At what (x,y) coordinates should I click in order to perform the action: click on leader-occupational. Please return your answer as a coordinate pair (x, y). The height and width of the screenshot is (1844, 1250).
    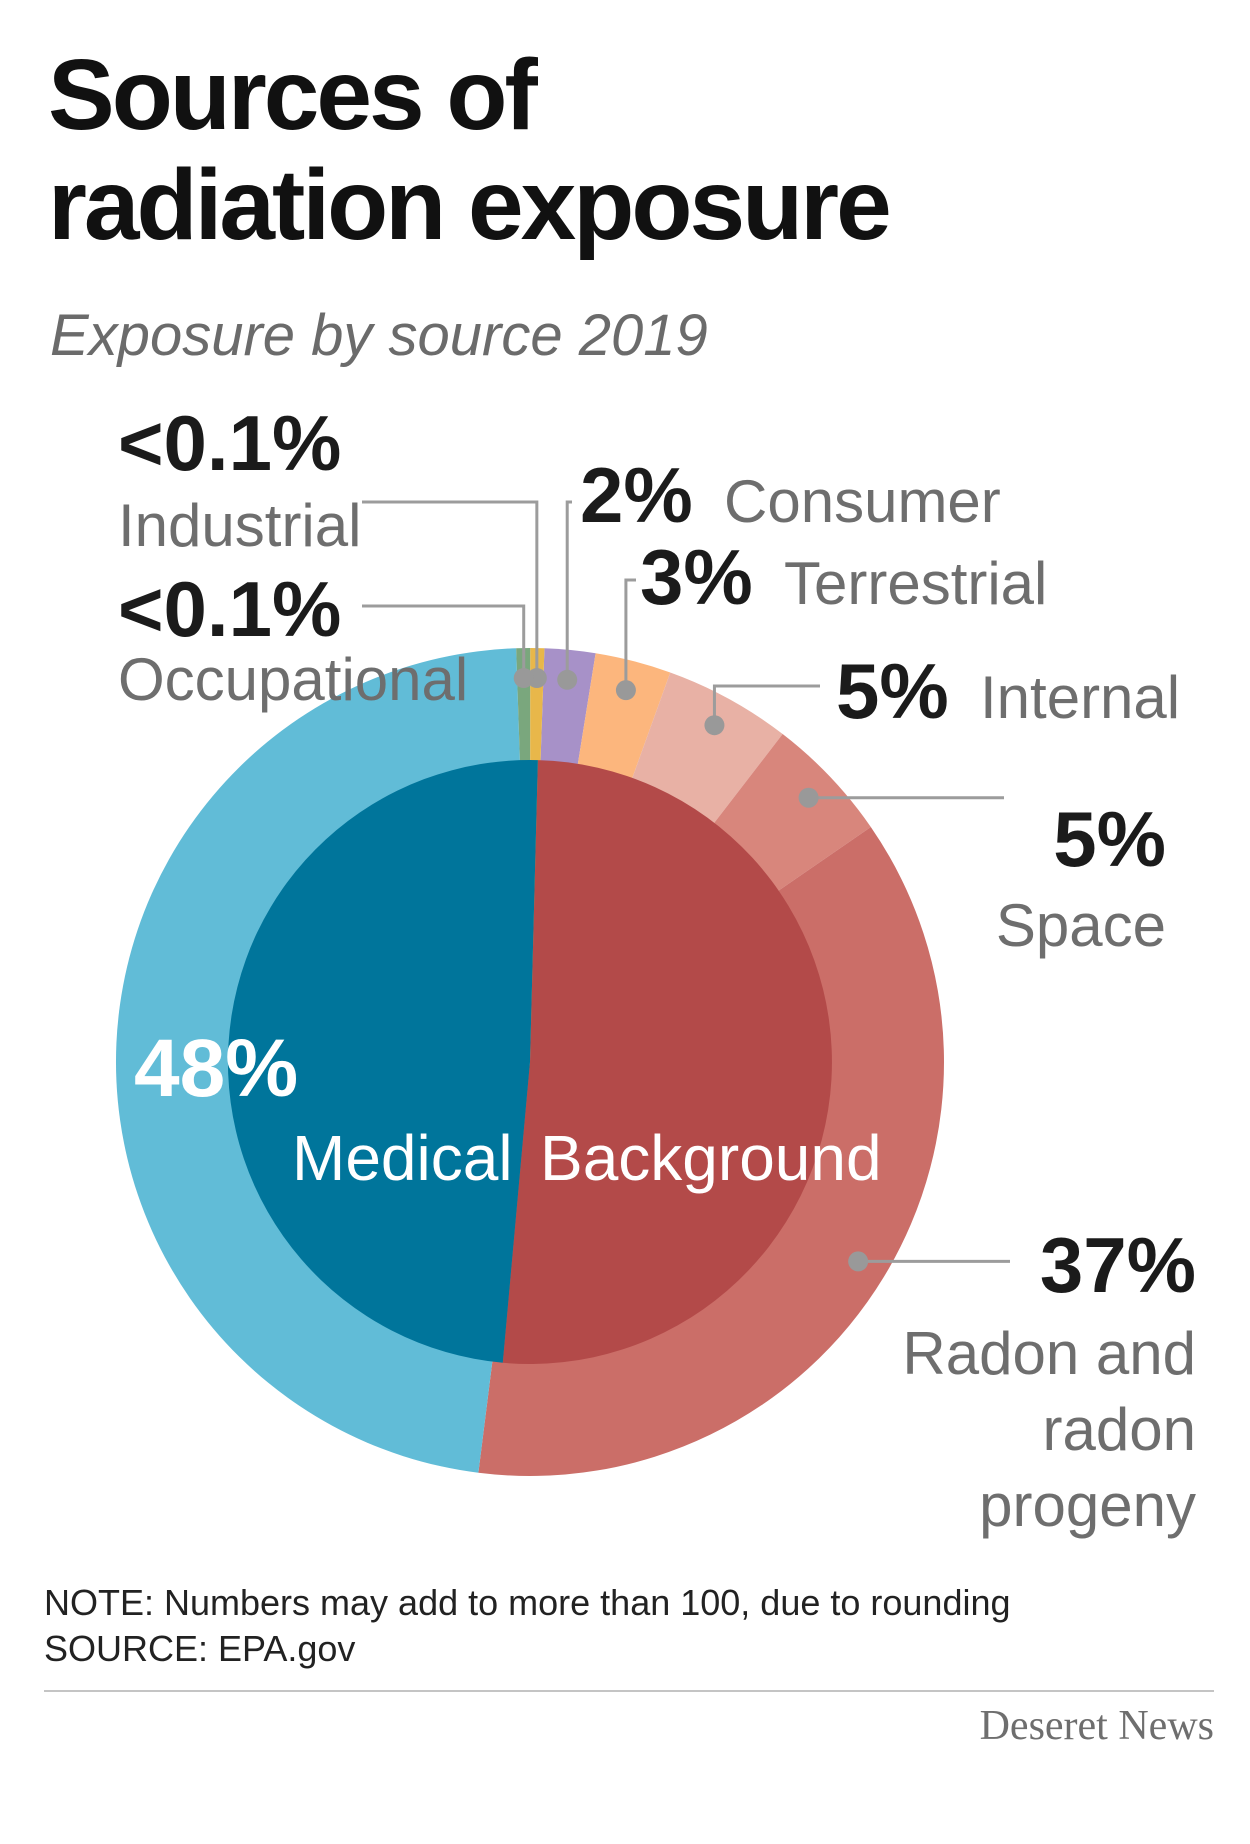
    Looking at the image, I should click on (444, 641).